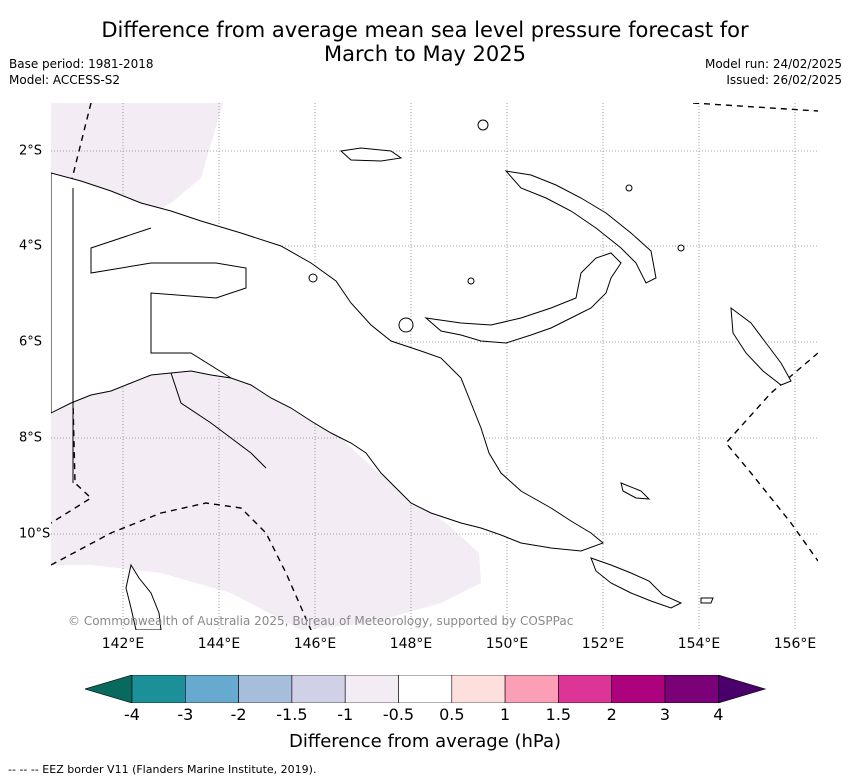 Image resolution: width=850 pixels, height=781 pixels. Describe the element at coordinates (345, 714) in the screenshot. I see `colorbar-tick-label: -1` at that location.